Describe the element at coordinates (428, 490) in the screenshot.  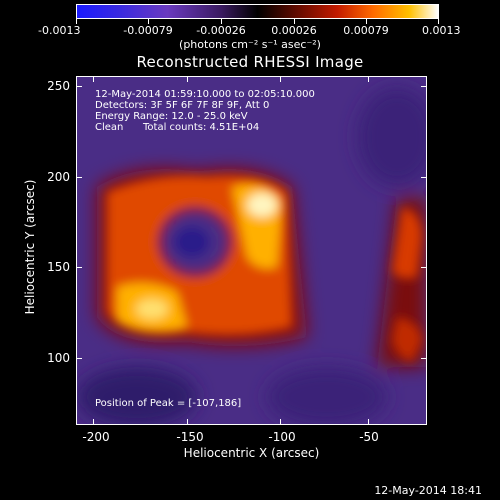
I see `render-timestamp: 12-May-2014 18:41` at that location.